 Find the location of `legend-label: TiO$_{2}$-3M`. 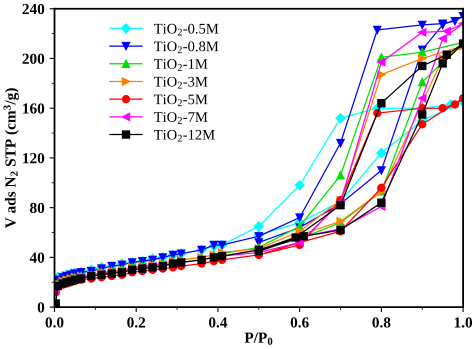

legend-label: TiO$_{2}$-3M is located at coordinates (181, 82).